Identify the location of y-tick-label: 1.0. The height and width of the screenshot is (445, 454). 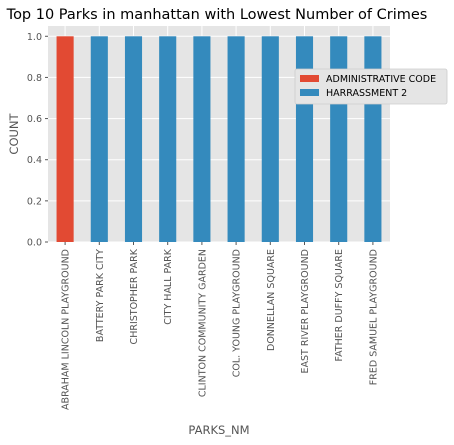
(34, 37).